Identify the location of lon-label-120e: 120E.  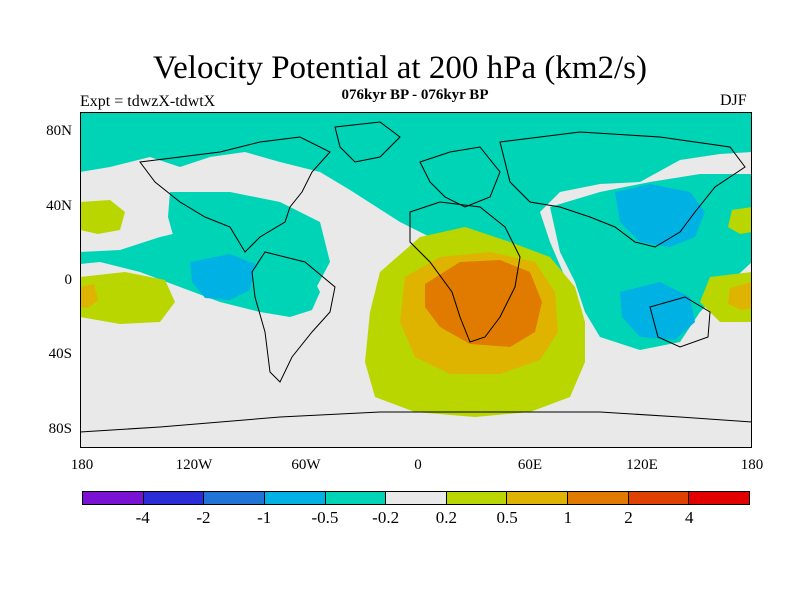
(642, 465).